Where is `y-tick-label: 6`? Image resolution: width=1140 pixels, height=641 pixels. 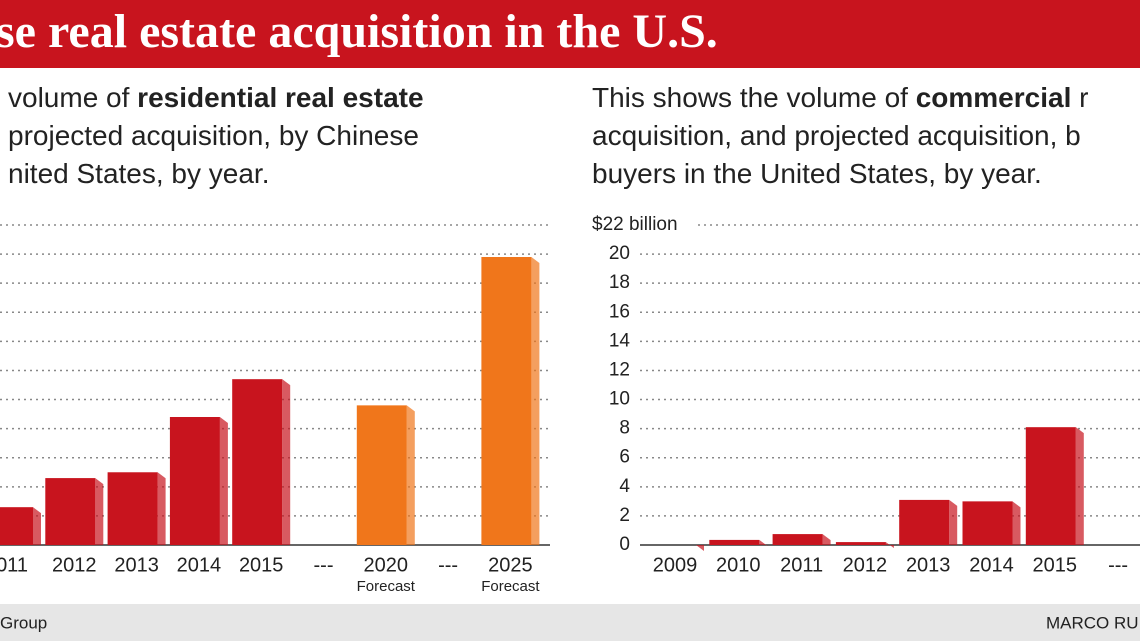 y-tick-label: 6 is located at coordinates (624, 457).